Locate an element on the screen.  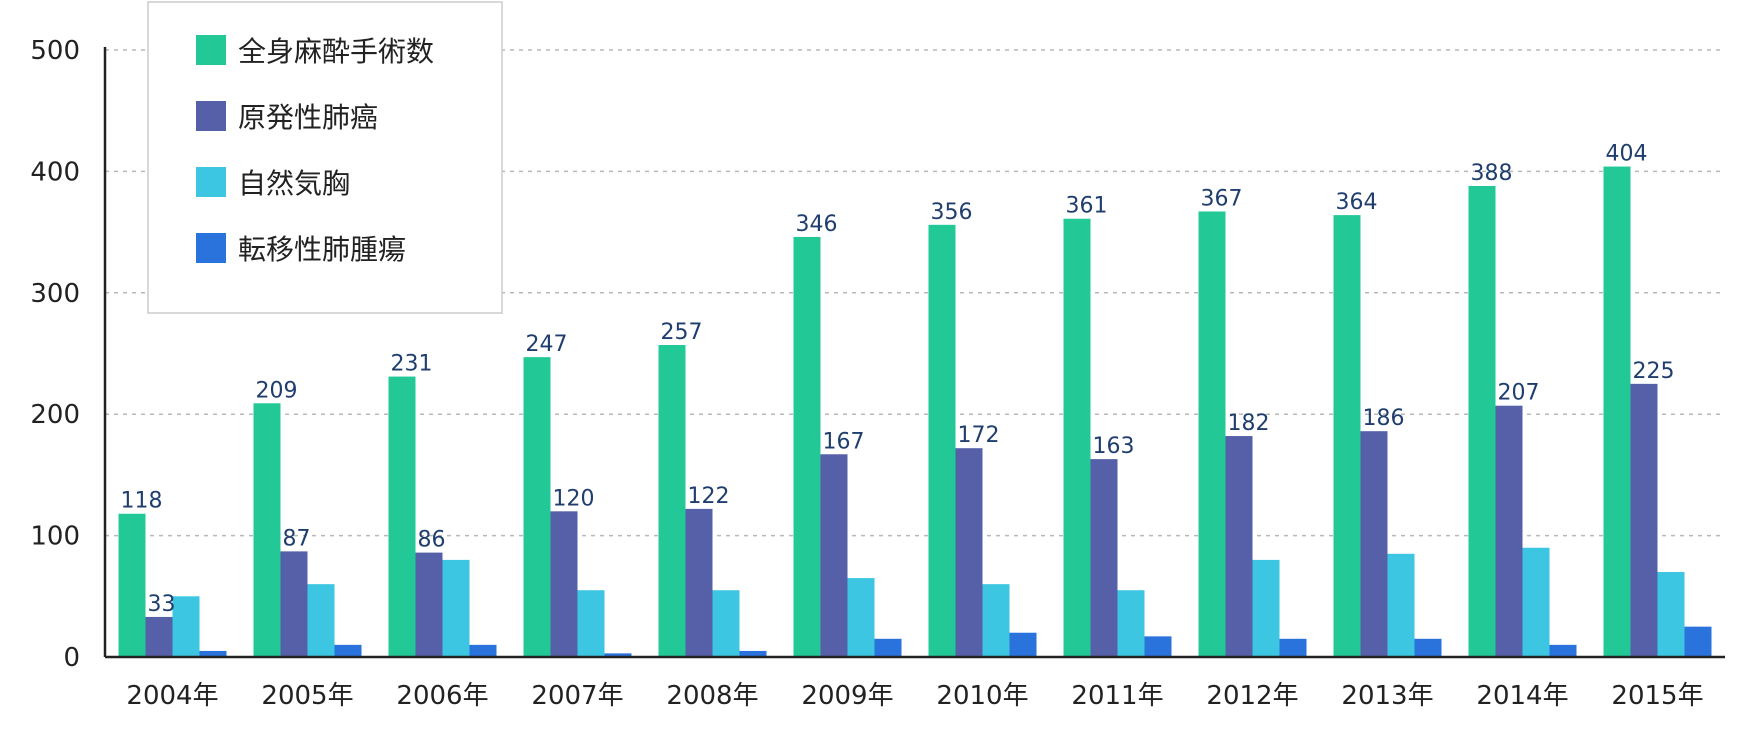
data-label: 361 is located at coordinates (1087, 206).